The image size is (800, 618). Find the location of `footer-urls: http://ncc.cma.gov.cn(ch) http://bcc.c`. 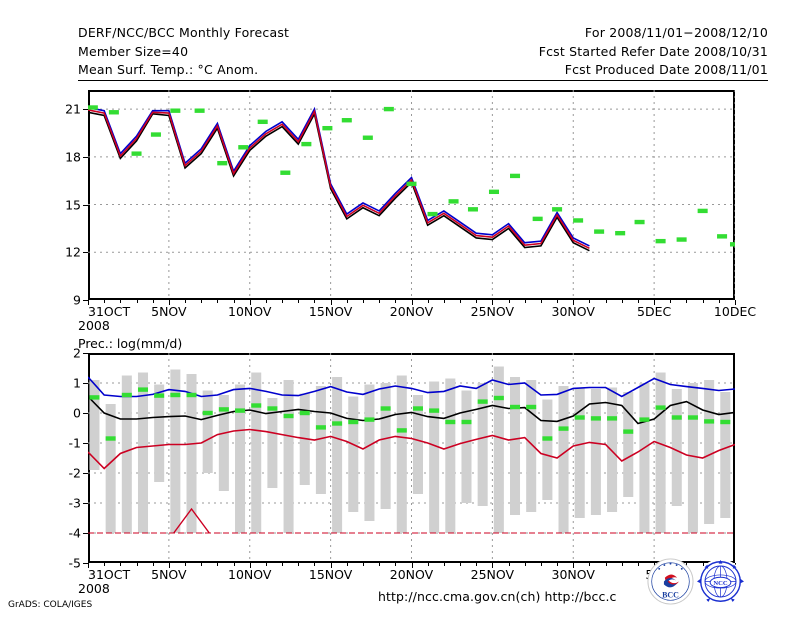

footer-urls: http://ncc.cma.gov.cn(ch) http://bcc.c is located at coordinates (497, 596).